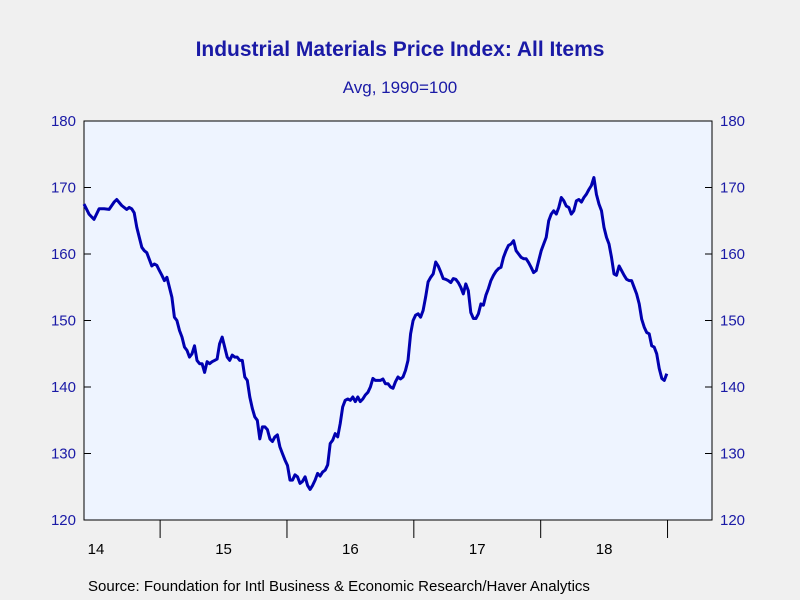 The image size is (800, 600). What do you see at coordinates (223, 549) in the screenshot?
I see `x-tick-label: 15` at bounding box center [223, 549].